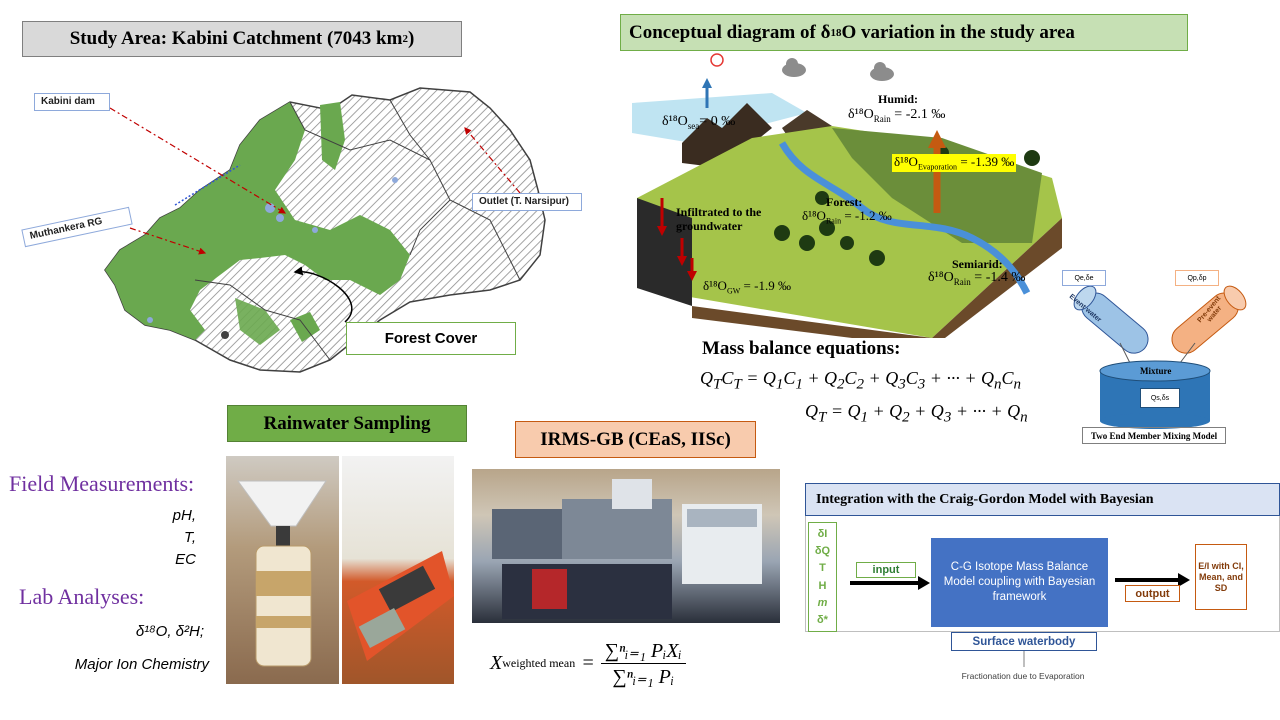 The image size is (1280, 720). Describe the element at coordinates (1197, 278) in the screenshot. I see `mixing-q-right: Qp,δp` at that location.